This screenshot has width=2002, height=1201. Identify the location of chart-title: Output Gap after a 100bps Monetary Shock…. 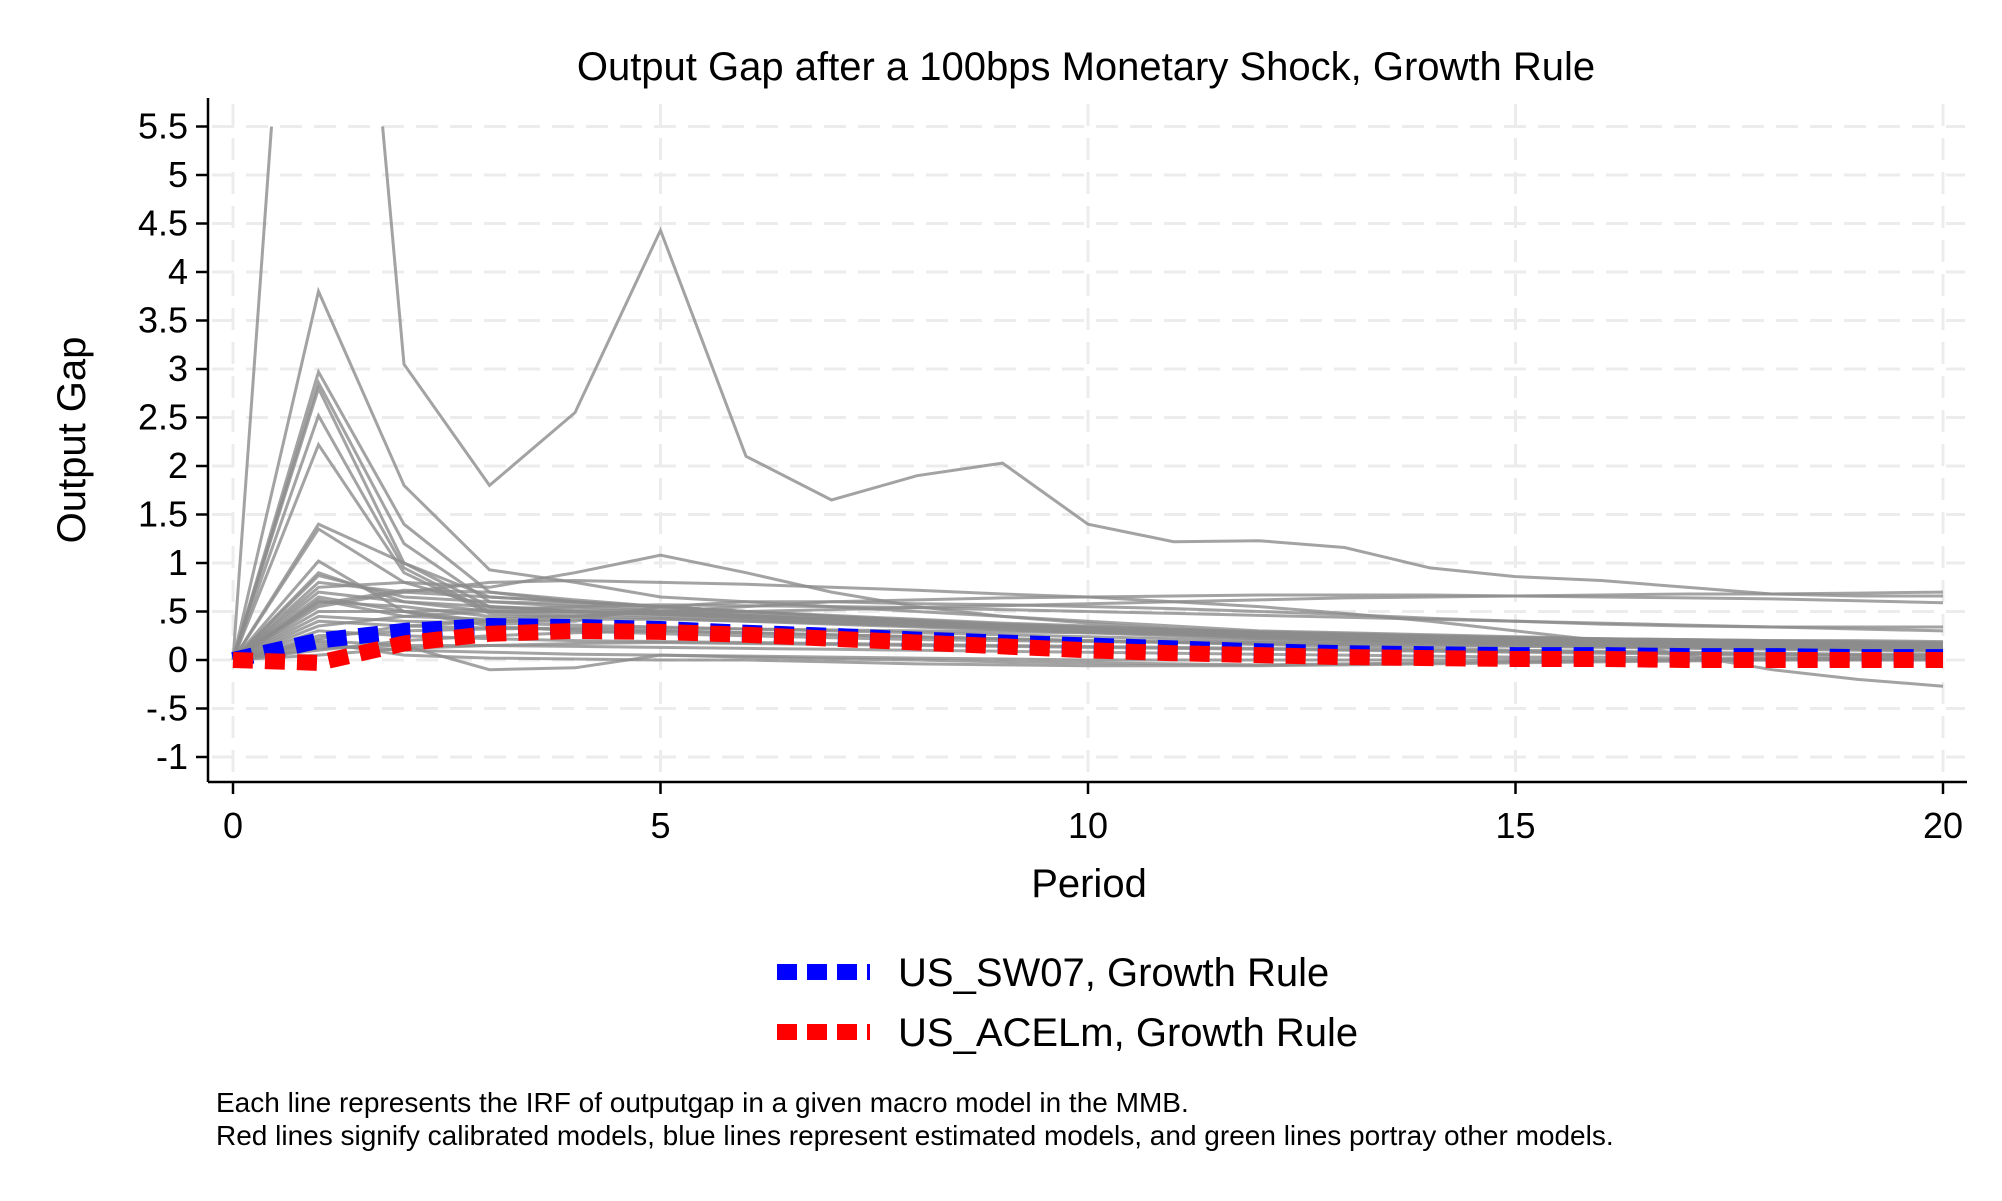
(1086, 67).